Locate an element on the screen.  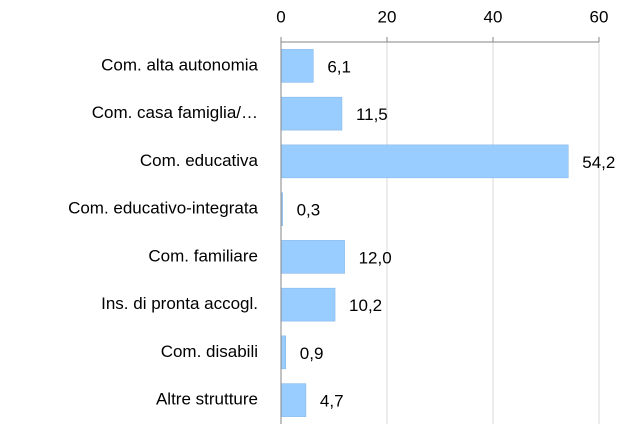
value-label: 10,2 is located at coordinates (365, 305).